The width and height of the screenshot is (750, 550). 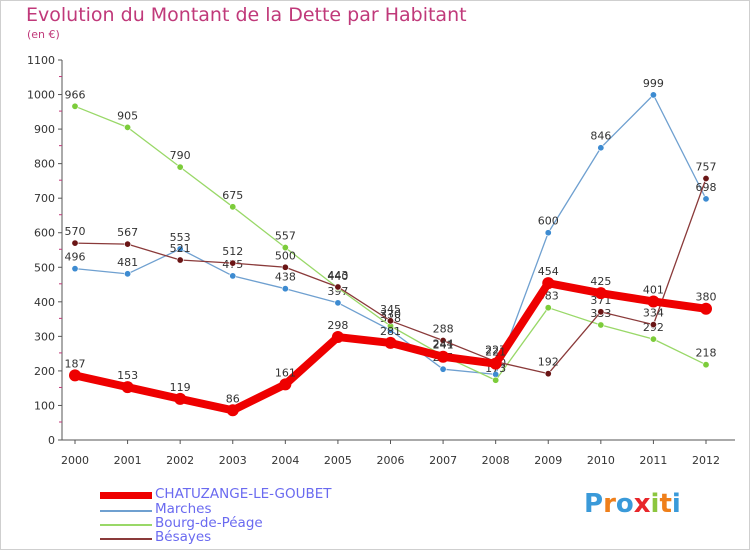 What do you see at coordinates (41, 95) in the screenshot?
I see `y-tick-label: 1000` at bounding box center [41, 95].